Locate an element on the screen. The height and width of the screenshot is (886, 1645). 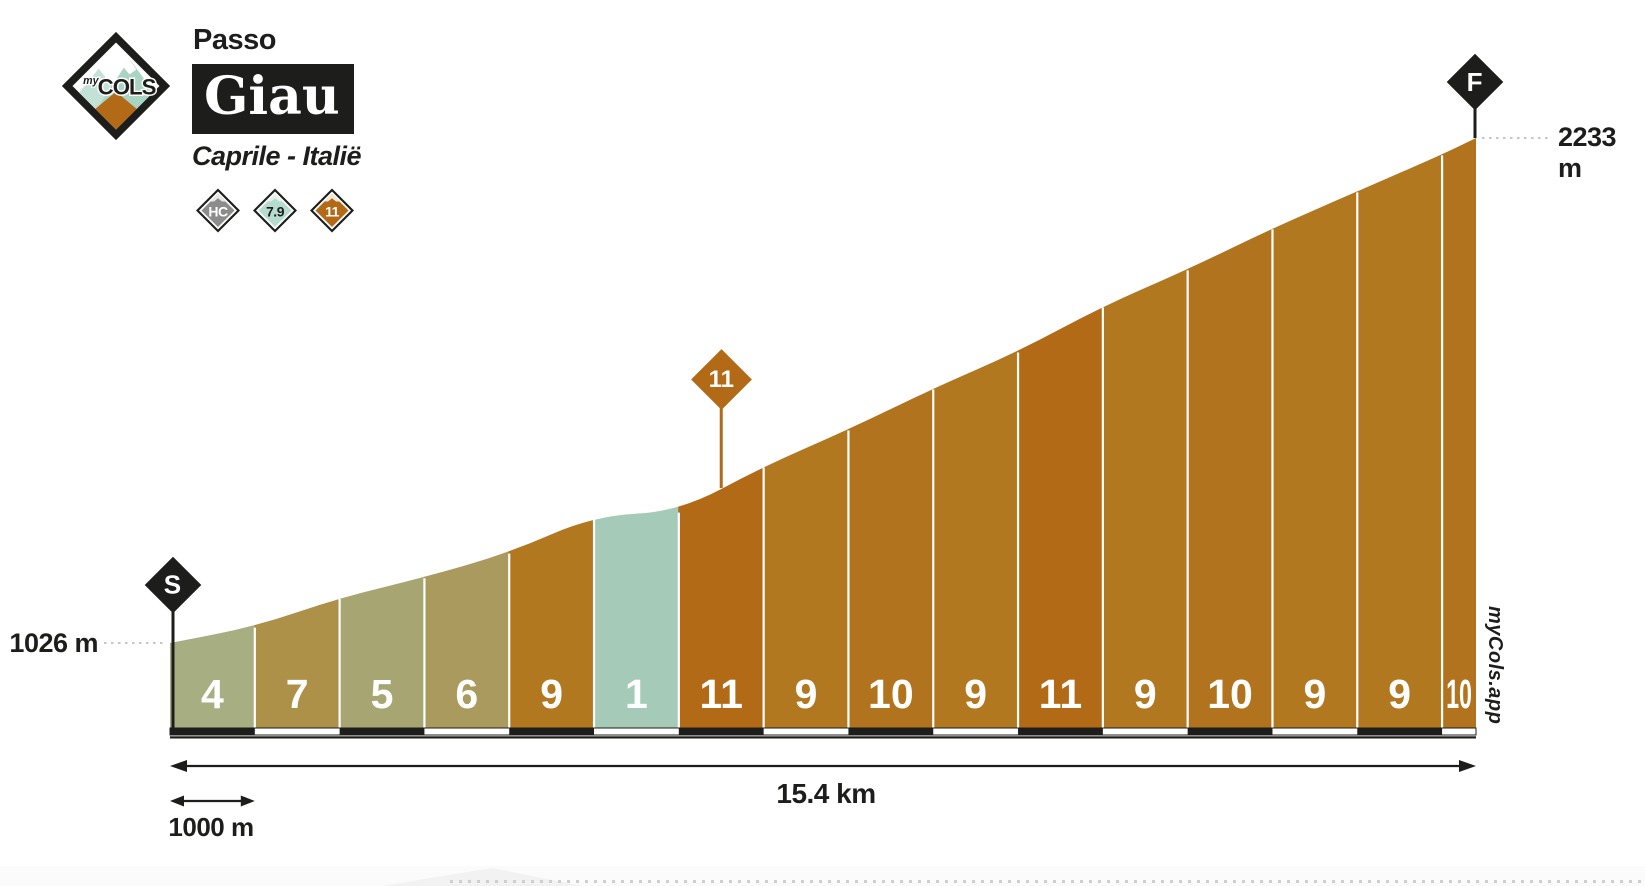
finish-elevation-label: 2233 m is located at coordinates (1587, 152).